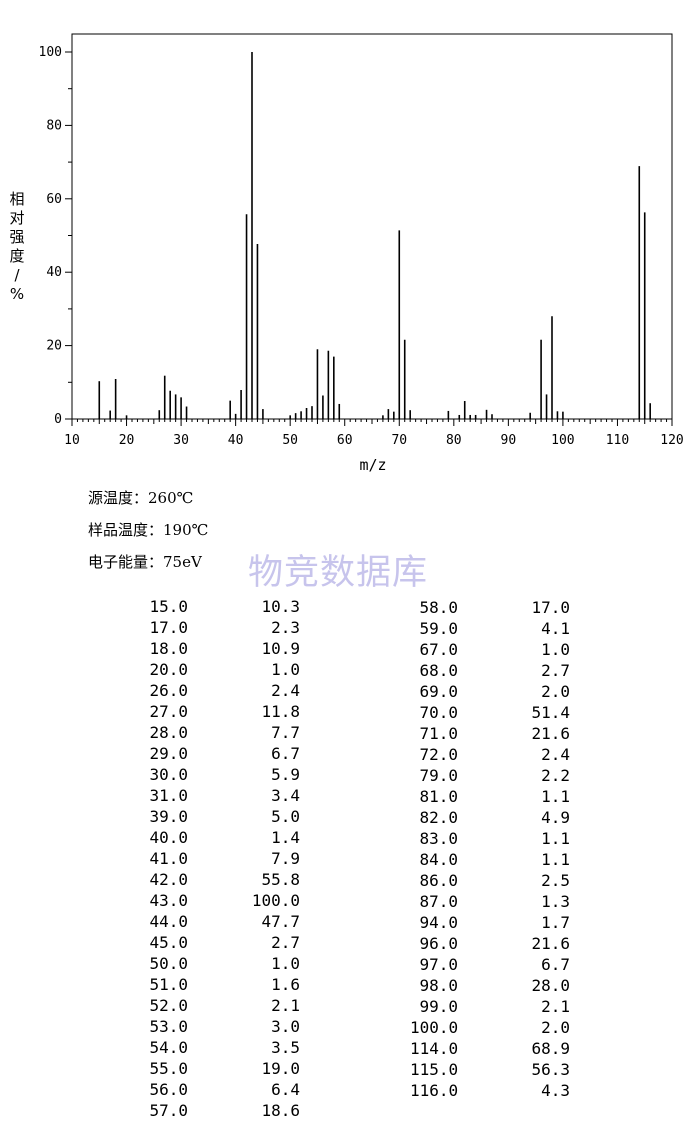  Describe the element at coordinates (280, 921) in the screenshot. I see `peak-intensity: 47.7` at that location.